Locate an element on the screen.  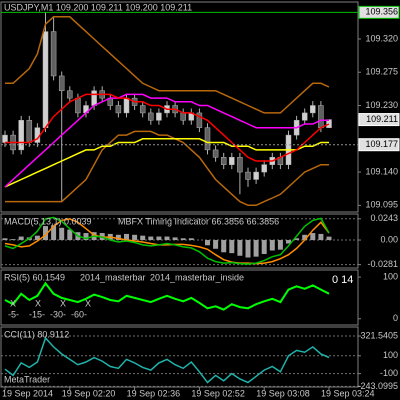
panel-subtitle: 2014_masterbar_inside is located at coordinates (197, 277).